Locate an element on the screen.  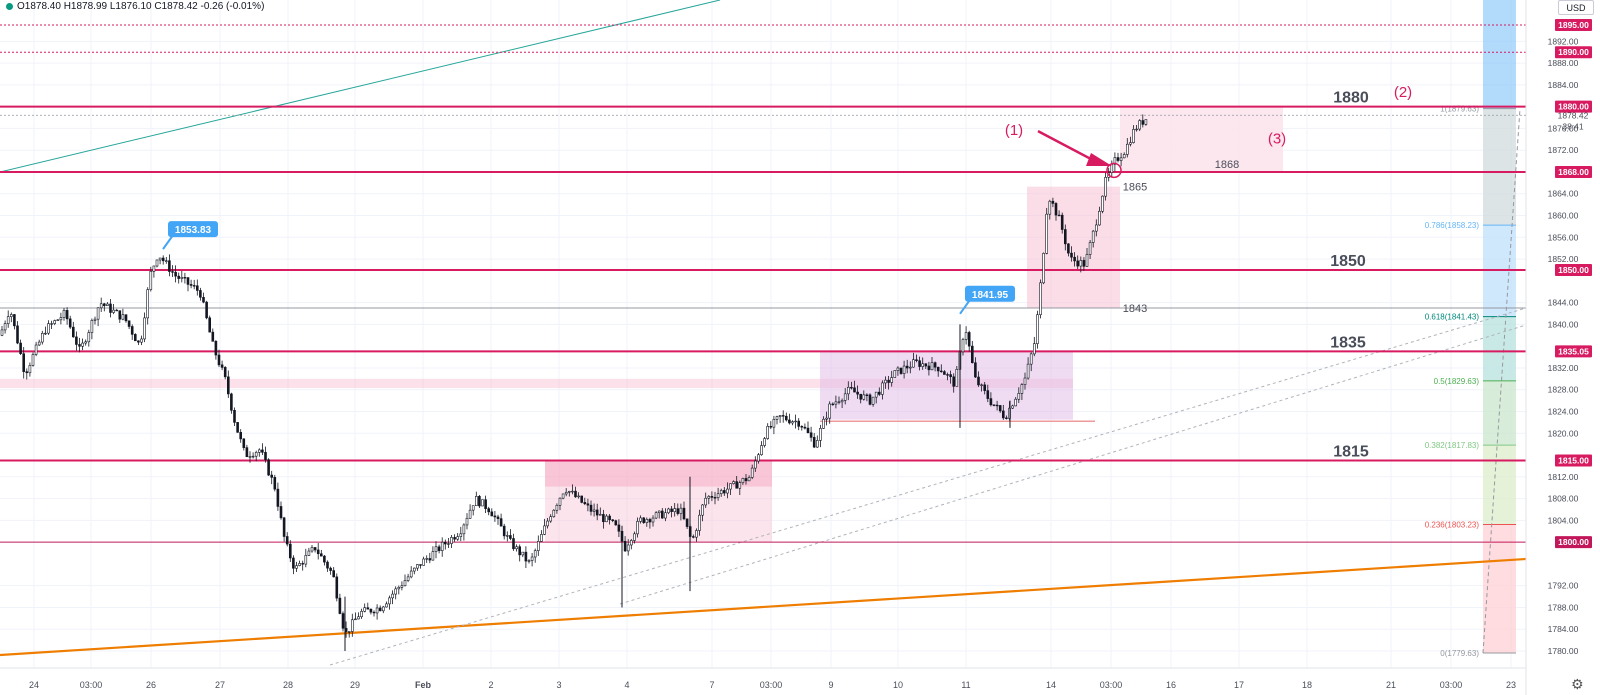
price-tick-label: 1844.00 is located at coordinates (1563, 303).